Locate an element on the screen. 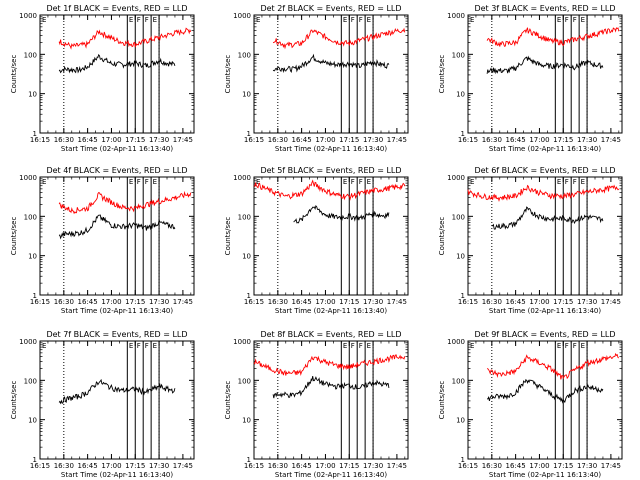  chart-title: Det 7f BLACK = Events, RED = LLD is located at coordinates (116, 334).